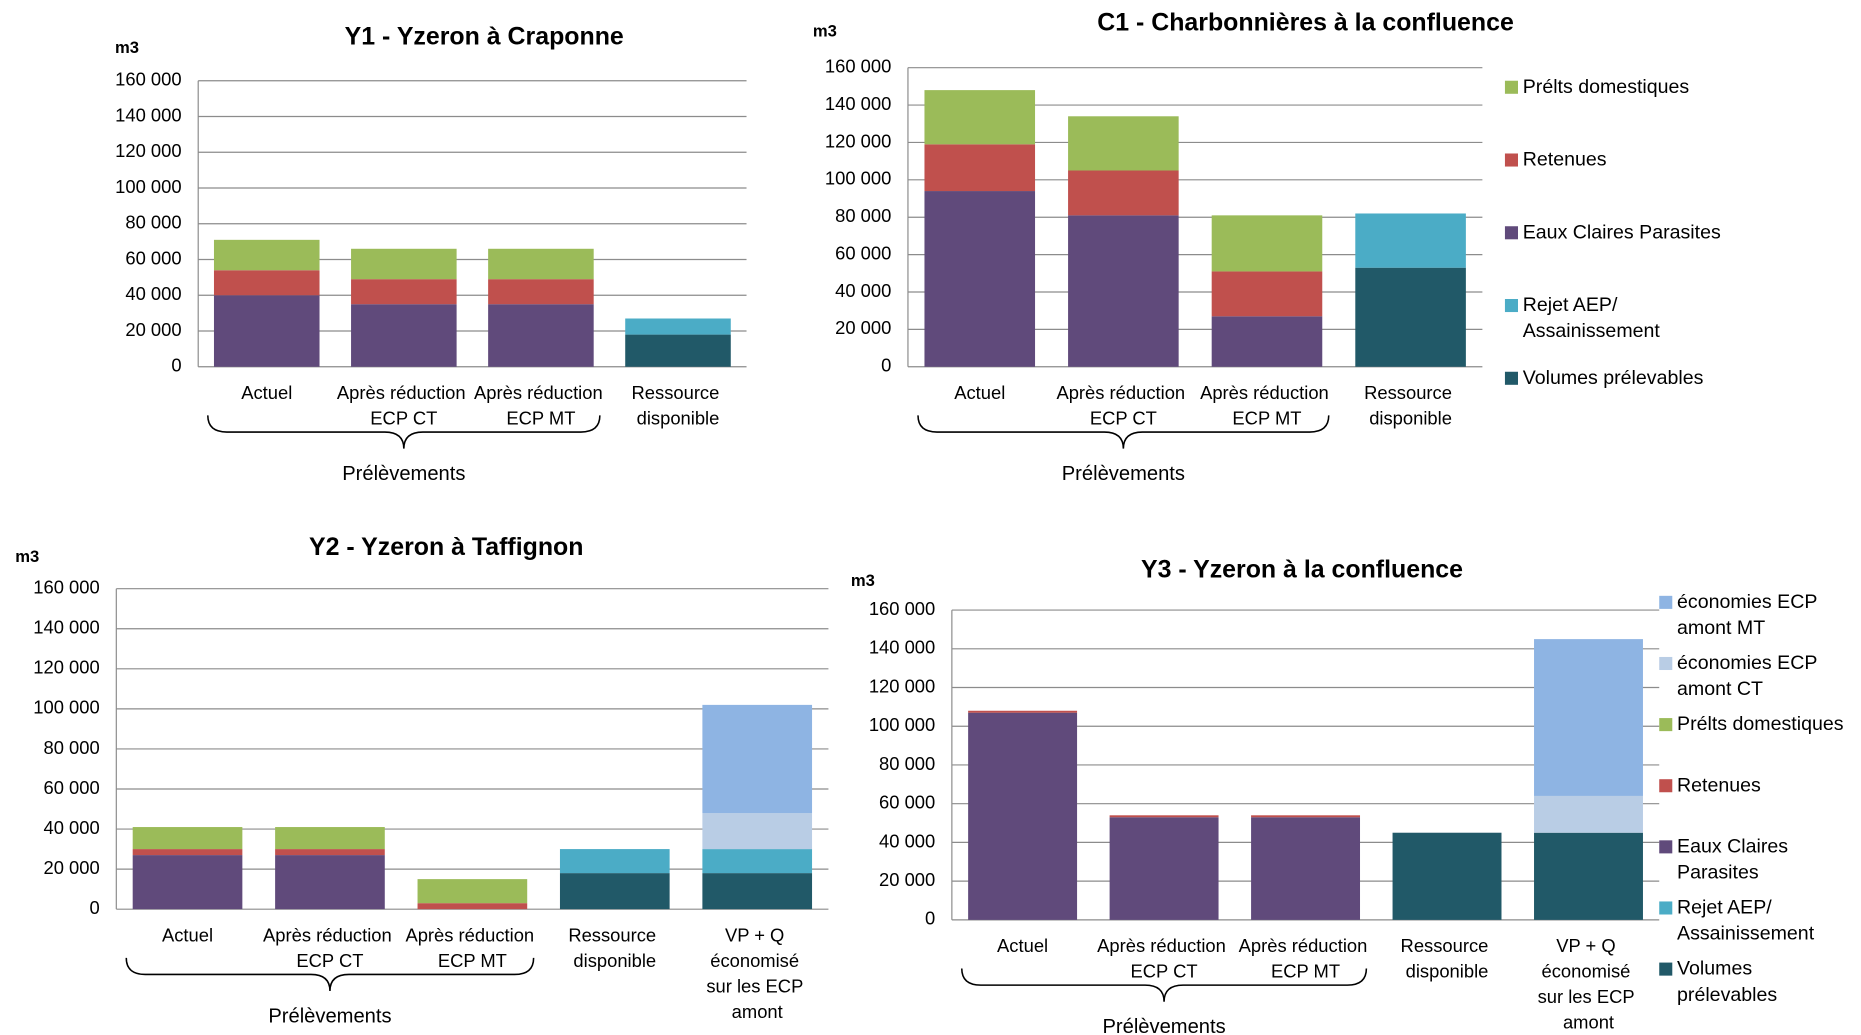 Image resolution: width=1861 pixels, height=1035 pixels. Describe the element at coordinates (446, 547) in the screenshot. I see `chart-title: Y2 - Yzeron à Taffignon` at that location.